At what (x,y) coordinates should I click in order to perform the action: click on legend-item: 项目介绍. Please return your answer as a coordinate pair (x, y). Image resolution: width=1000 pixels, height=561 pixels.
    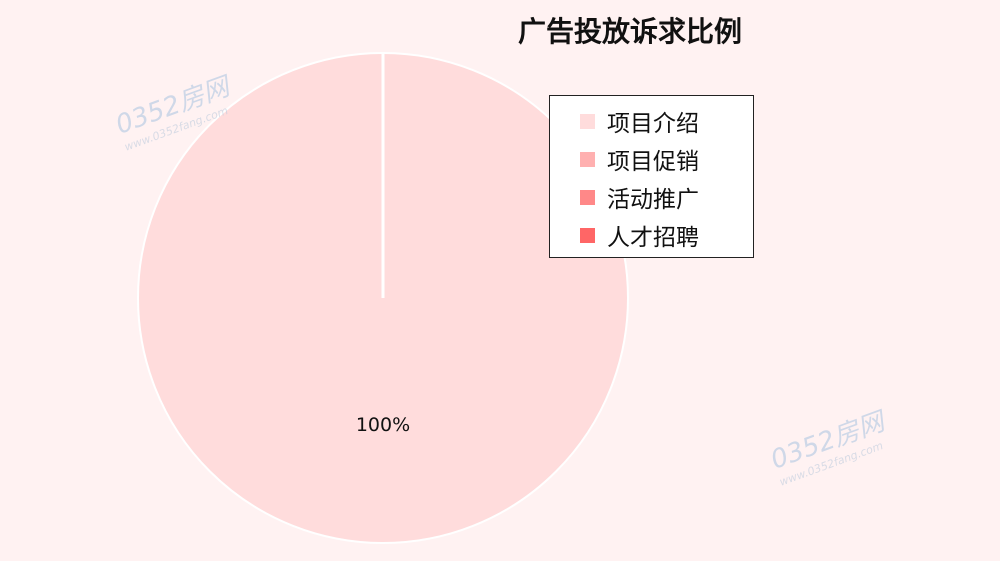
    Looking at the image, I should click on (666, 121).